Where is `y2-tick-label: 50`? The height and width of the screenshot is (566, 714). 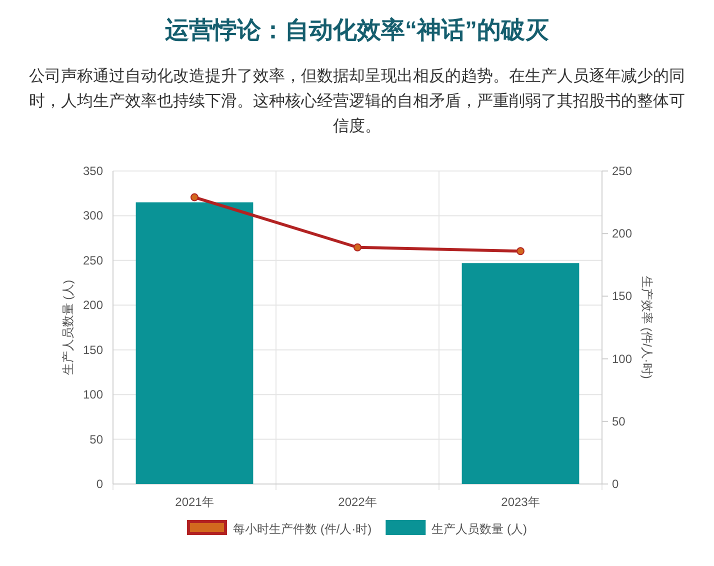 y2-tick-label: 50 is located at coordinates (619, 421).